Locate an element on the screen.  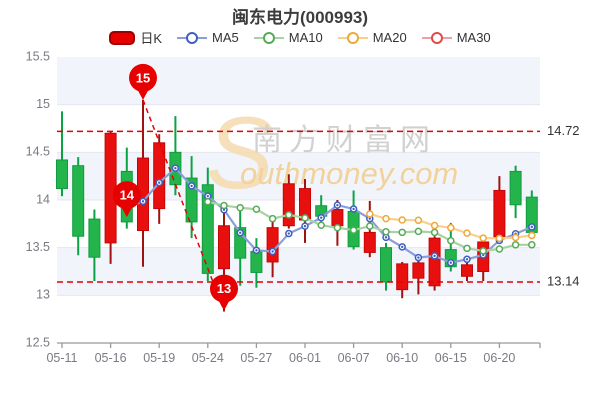
y-tick-label: 15.5 is located at coordinates (38, 56).